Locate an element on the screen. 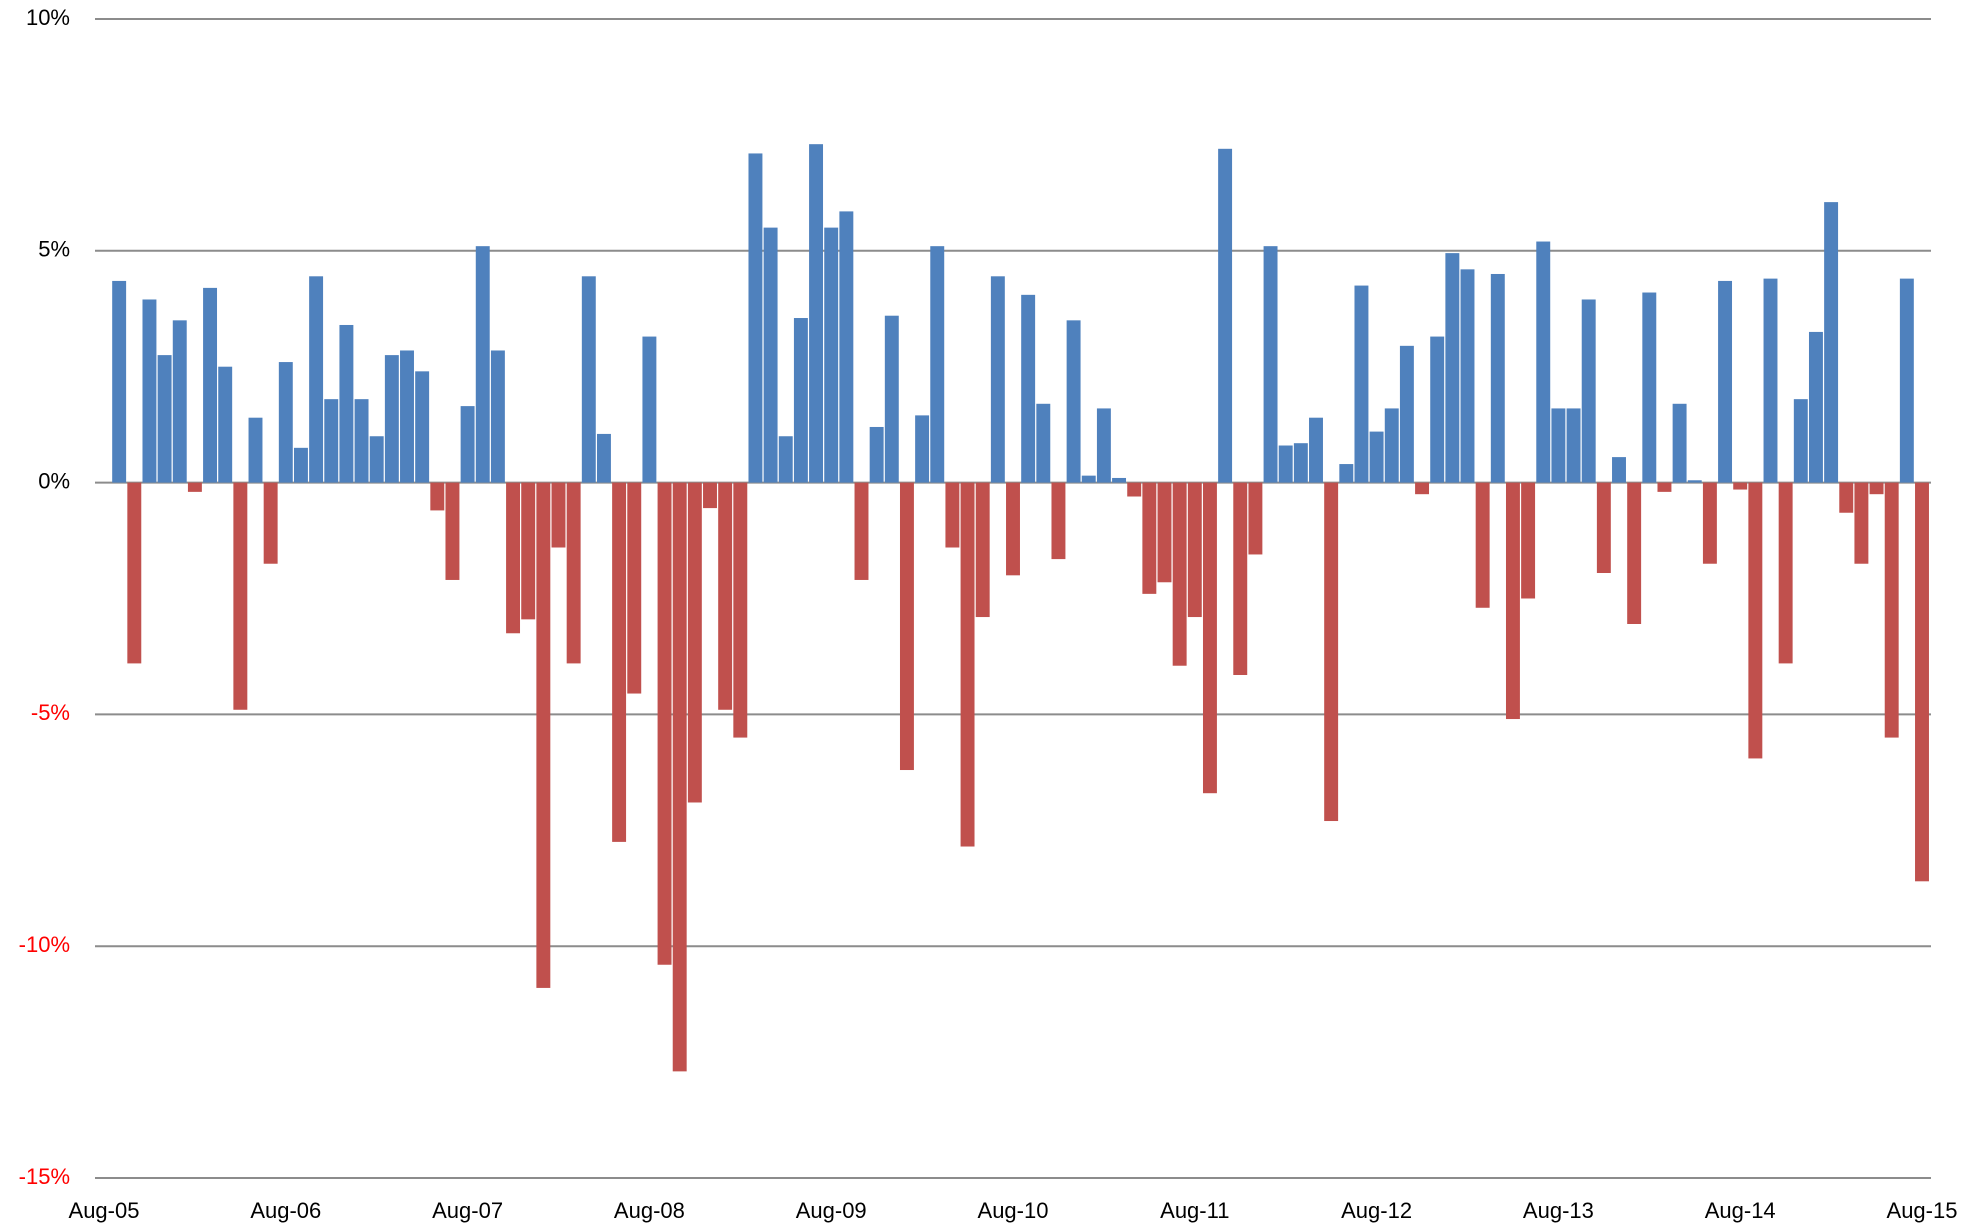  y-tick-label: 0% is located at coordinates (54, 480).